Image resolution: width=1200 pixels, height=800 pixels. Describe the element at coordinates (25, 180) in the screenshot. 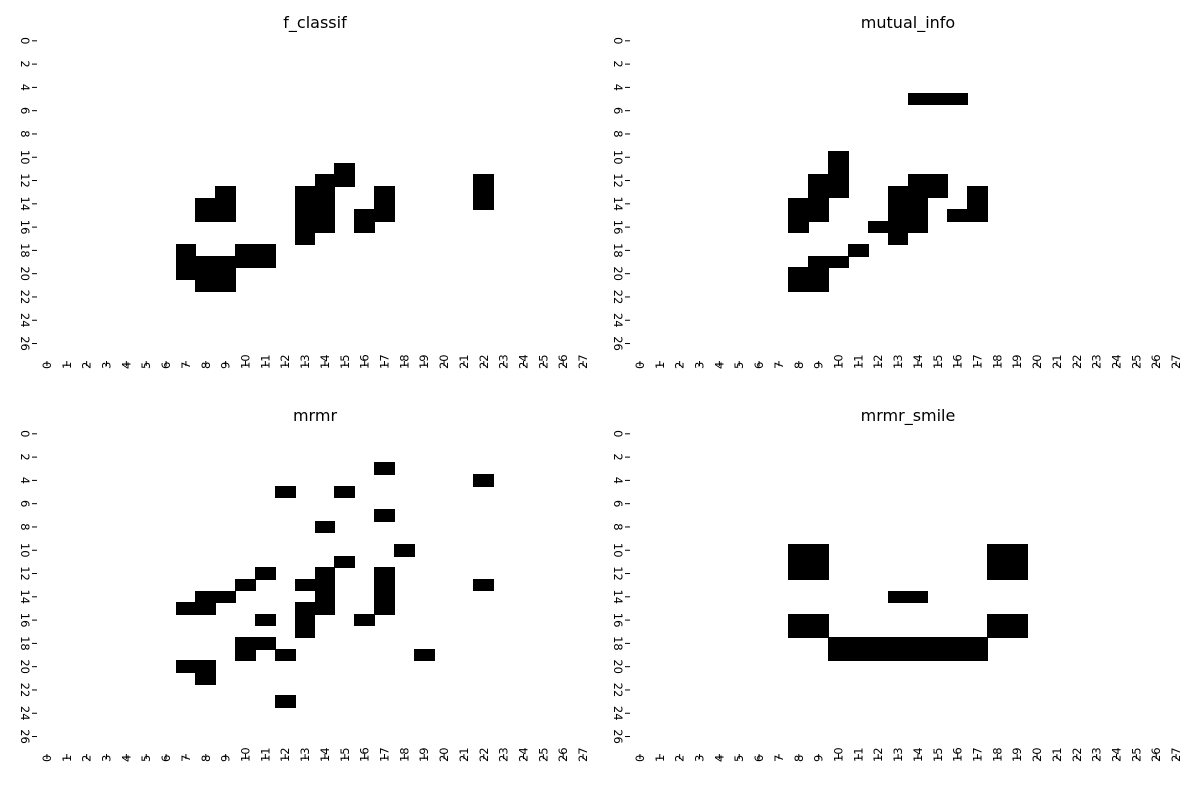

I see `y-tick-label: 12` at that location.